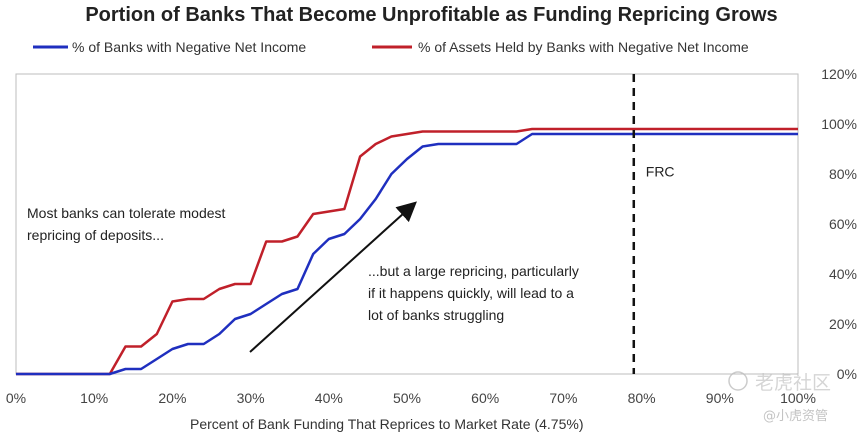 This screenshot has height=436, width=863. Describe the element at coordinates (642, 398) in the screenshot. I see `x-tick-label: 80%` at that location.